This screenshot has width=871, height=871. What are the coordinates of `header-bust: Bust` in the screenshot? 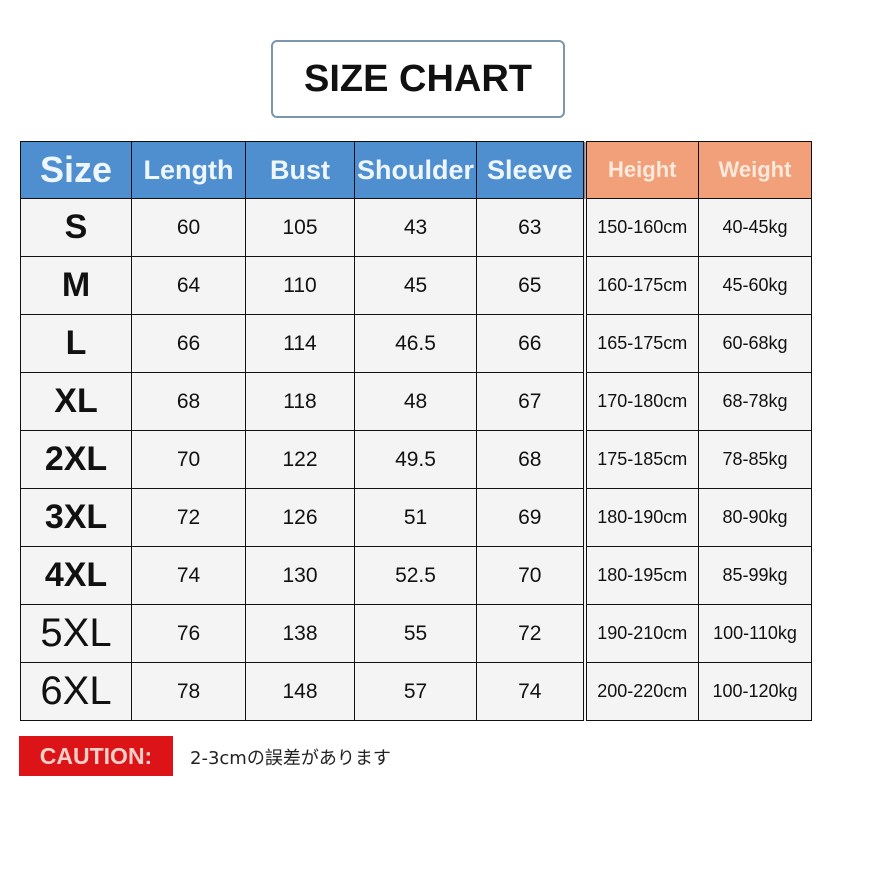 It's located at (300, 170).